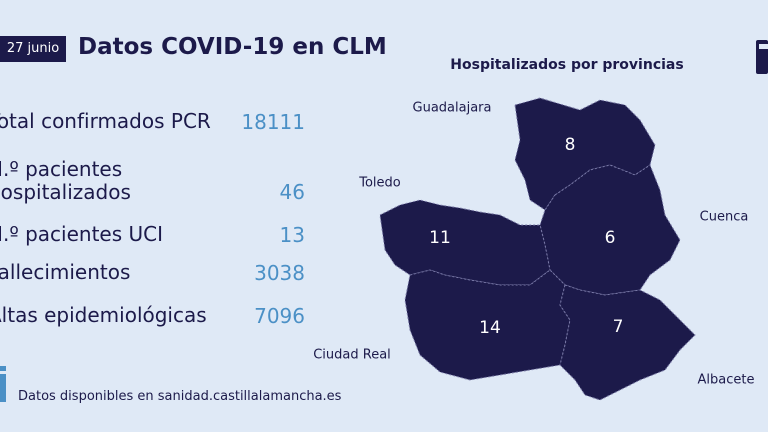  I want to click on stat-value: 18111, so click(273, 122).